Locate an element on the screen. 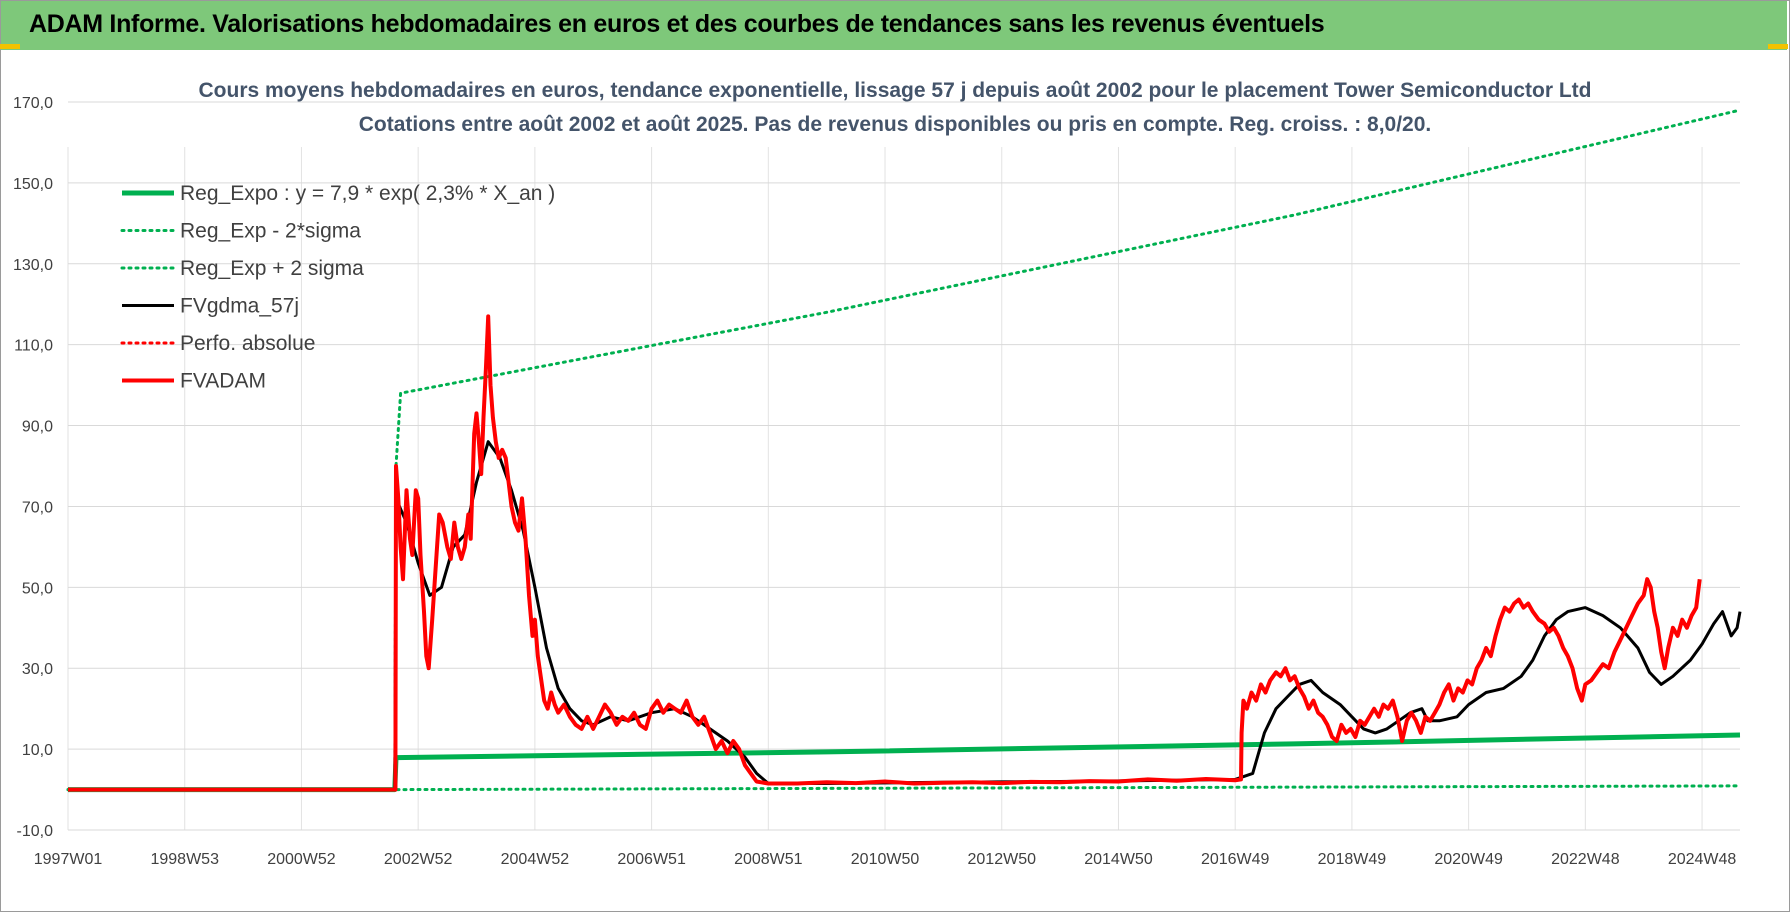 This screenshot has height=912, width=1790. x-tick-label: 2022W48 is located at coordinates (1585, 859).